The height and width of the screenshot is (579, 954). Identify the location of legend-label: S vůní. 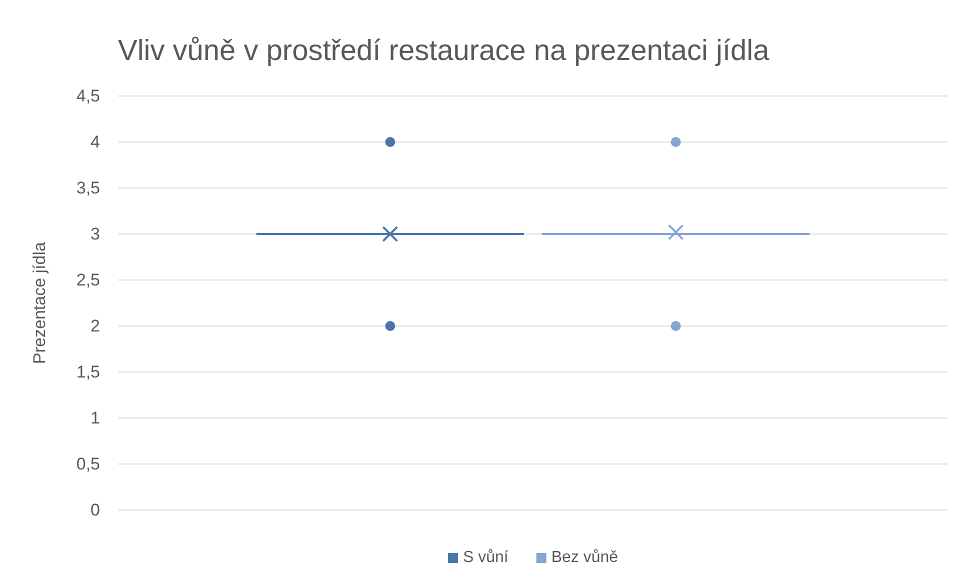
(485, 557).